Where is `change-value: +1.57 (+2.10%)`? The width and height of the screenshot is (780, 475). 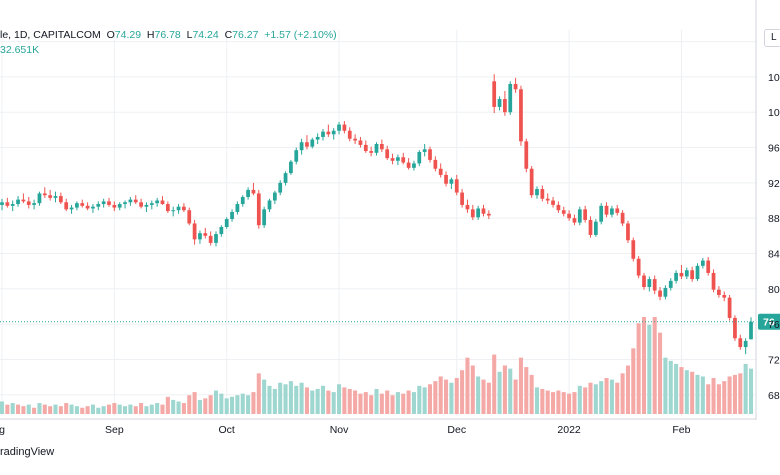
change-value: +1.57 (+2.10%) is located at coordinates (300, 35).